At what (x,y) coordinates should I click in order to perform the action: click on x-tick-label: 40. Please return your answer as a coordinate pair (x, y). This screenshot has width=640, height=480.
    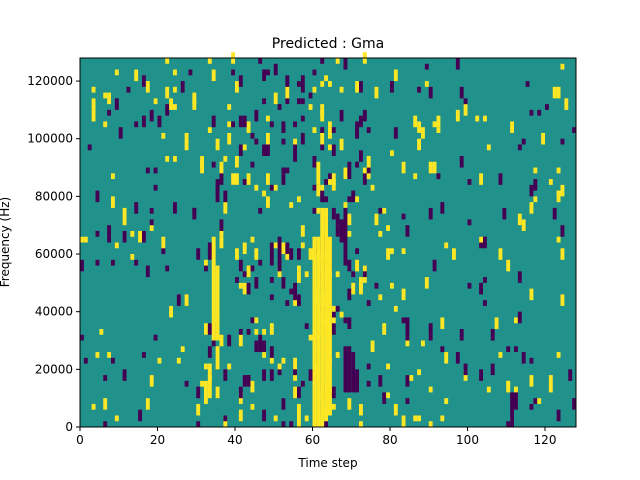
    Looking at the image, I should click on (234, 440).